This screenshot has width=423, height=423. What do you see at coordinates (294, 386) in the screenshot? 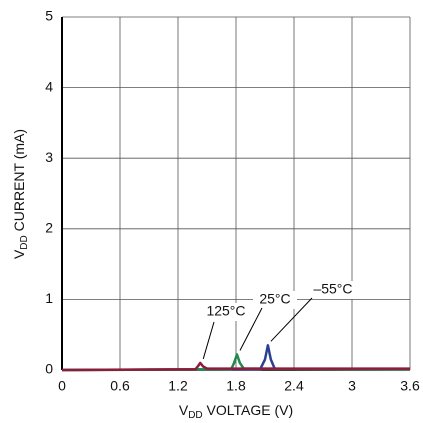
I see `x-tick-label: 2.4` at bounding box center [294, 386].